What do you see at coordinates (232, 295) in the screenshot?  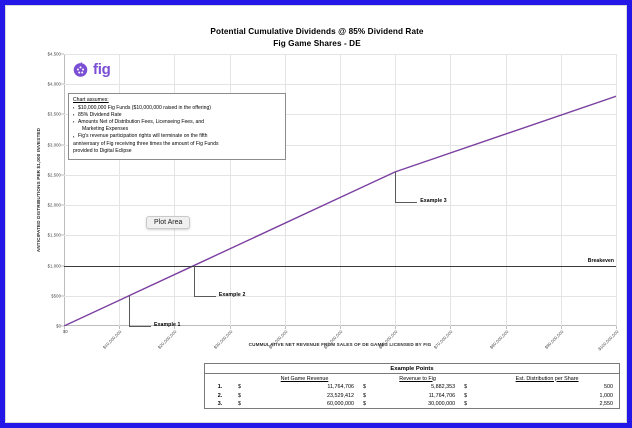 I see `callout-2-label: Example 2` at bounding box center [232, 295].